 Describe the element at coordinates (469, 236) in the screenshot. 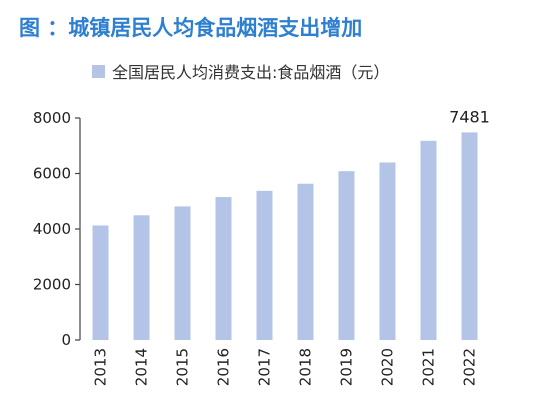

I see `bar-2022` at that location.